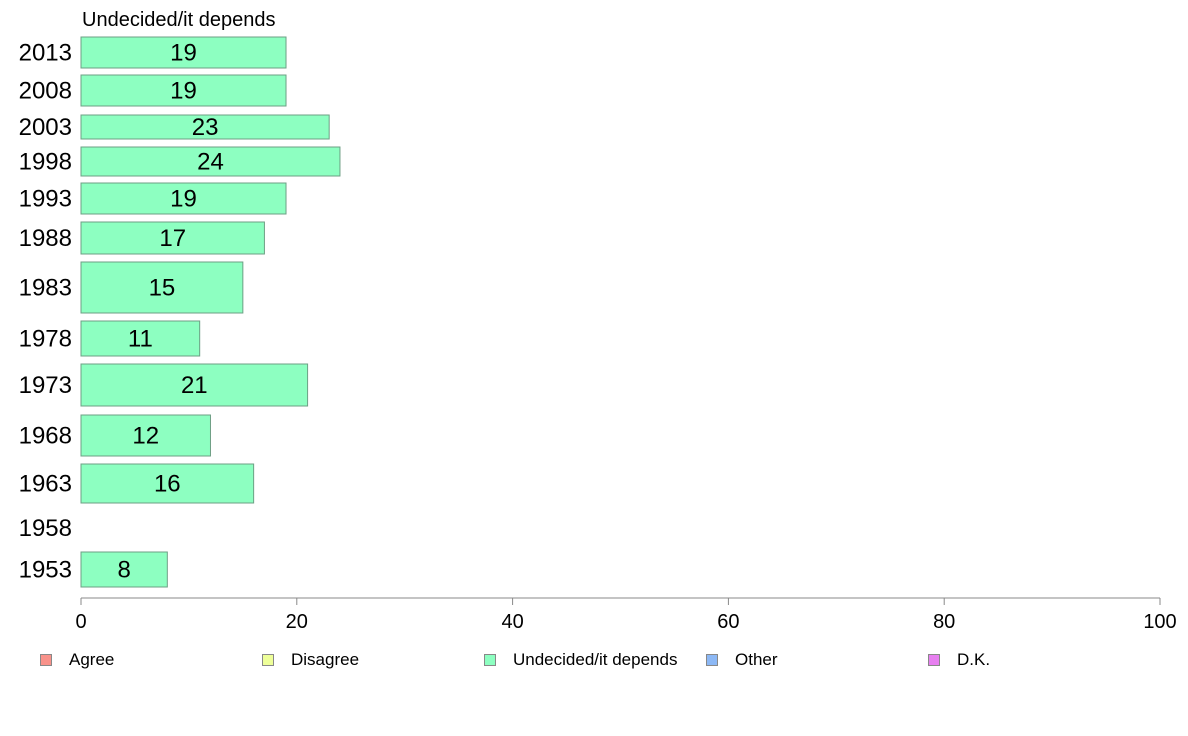  What do you see at coordinates (626, 615) in the screenshot?
I see `x-axis-ticks: 0 20 40 60 80 100` at bounding box center [626, 615].